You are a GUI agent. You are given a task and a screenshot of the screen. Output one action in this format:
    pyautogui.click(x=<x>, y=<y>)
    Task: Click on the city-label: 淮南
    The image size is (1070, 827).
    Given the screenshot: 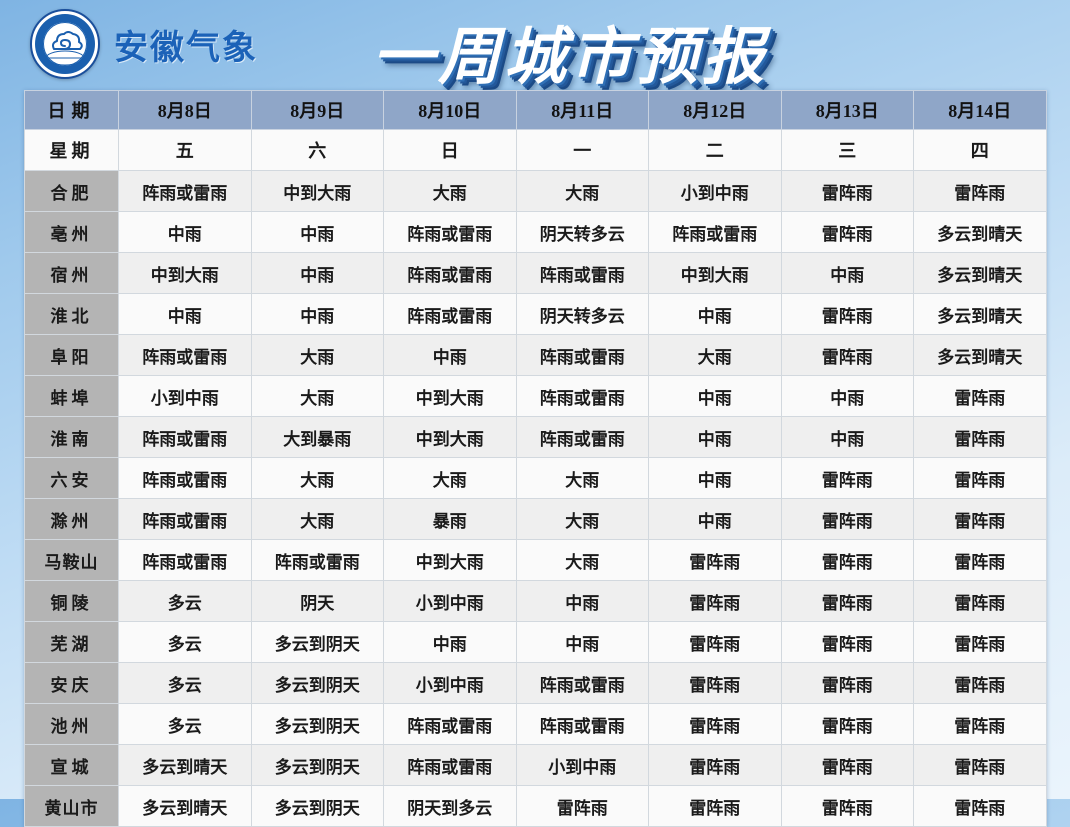 What is the action you would take?
    pyautogui.click(x=71, y=437)
    